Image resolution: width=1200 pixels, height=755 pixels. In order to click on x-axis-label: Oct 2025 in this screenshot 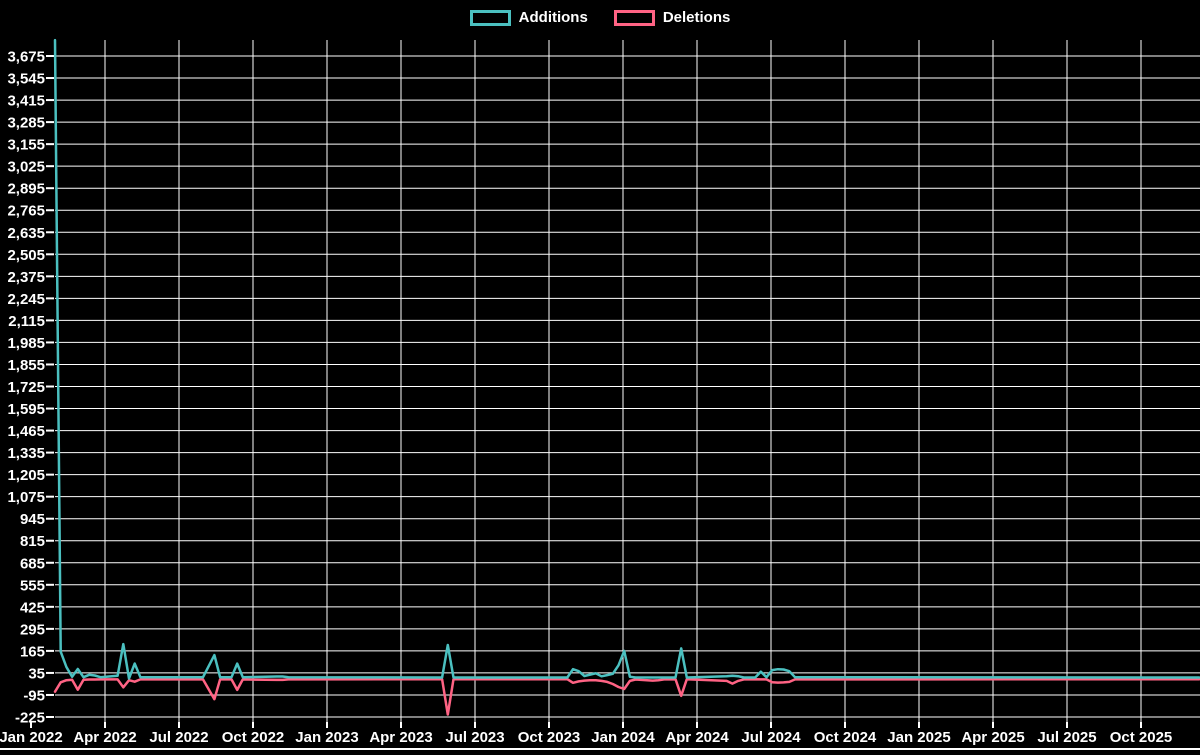, I will do `click(1141, 737)`.